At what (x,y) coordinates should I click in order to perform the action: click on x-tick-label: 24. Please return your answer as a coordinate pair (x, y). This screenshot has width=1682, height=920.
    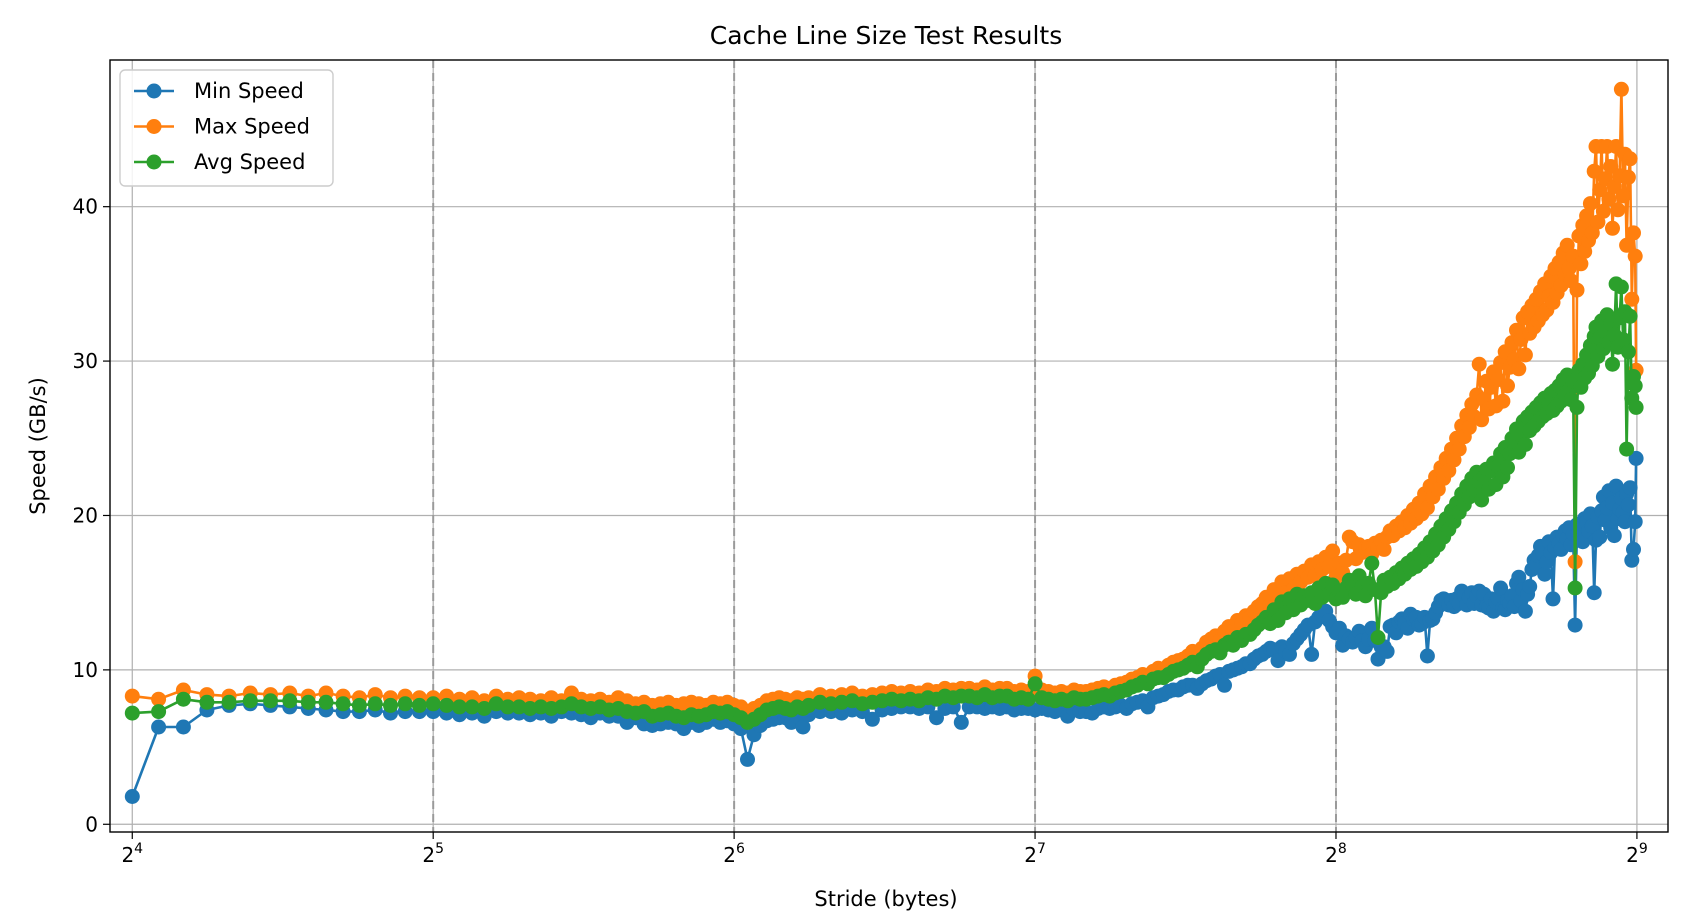
    Looking at the image, I should click on (132, 854).